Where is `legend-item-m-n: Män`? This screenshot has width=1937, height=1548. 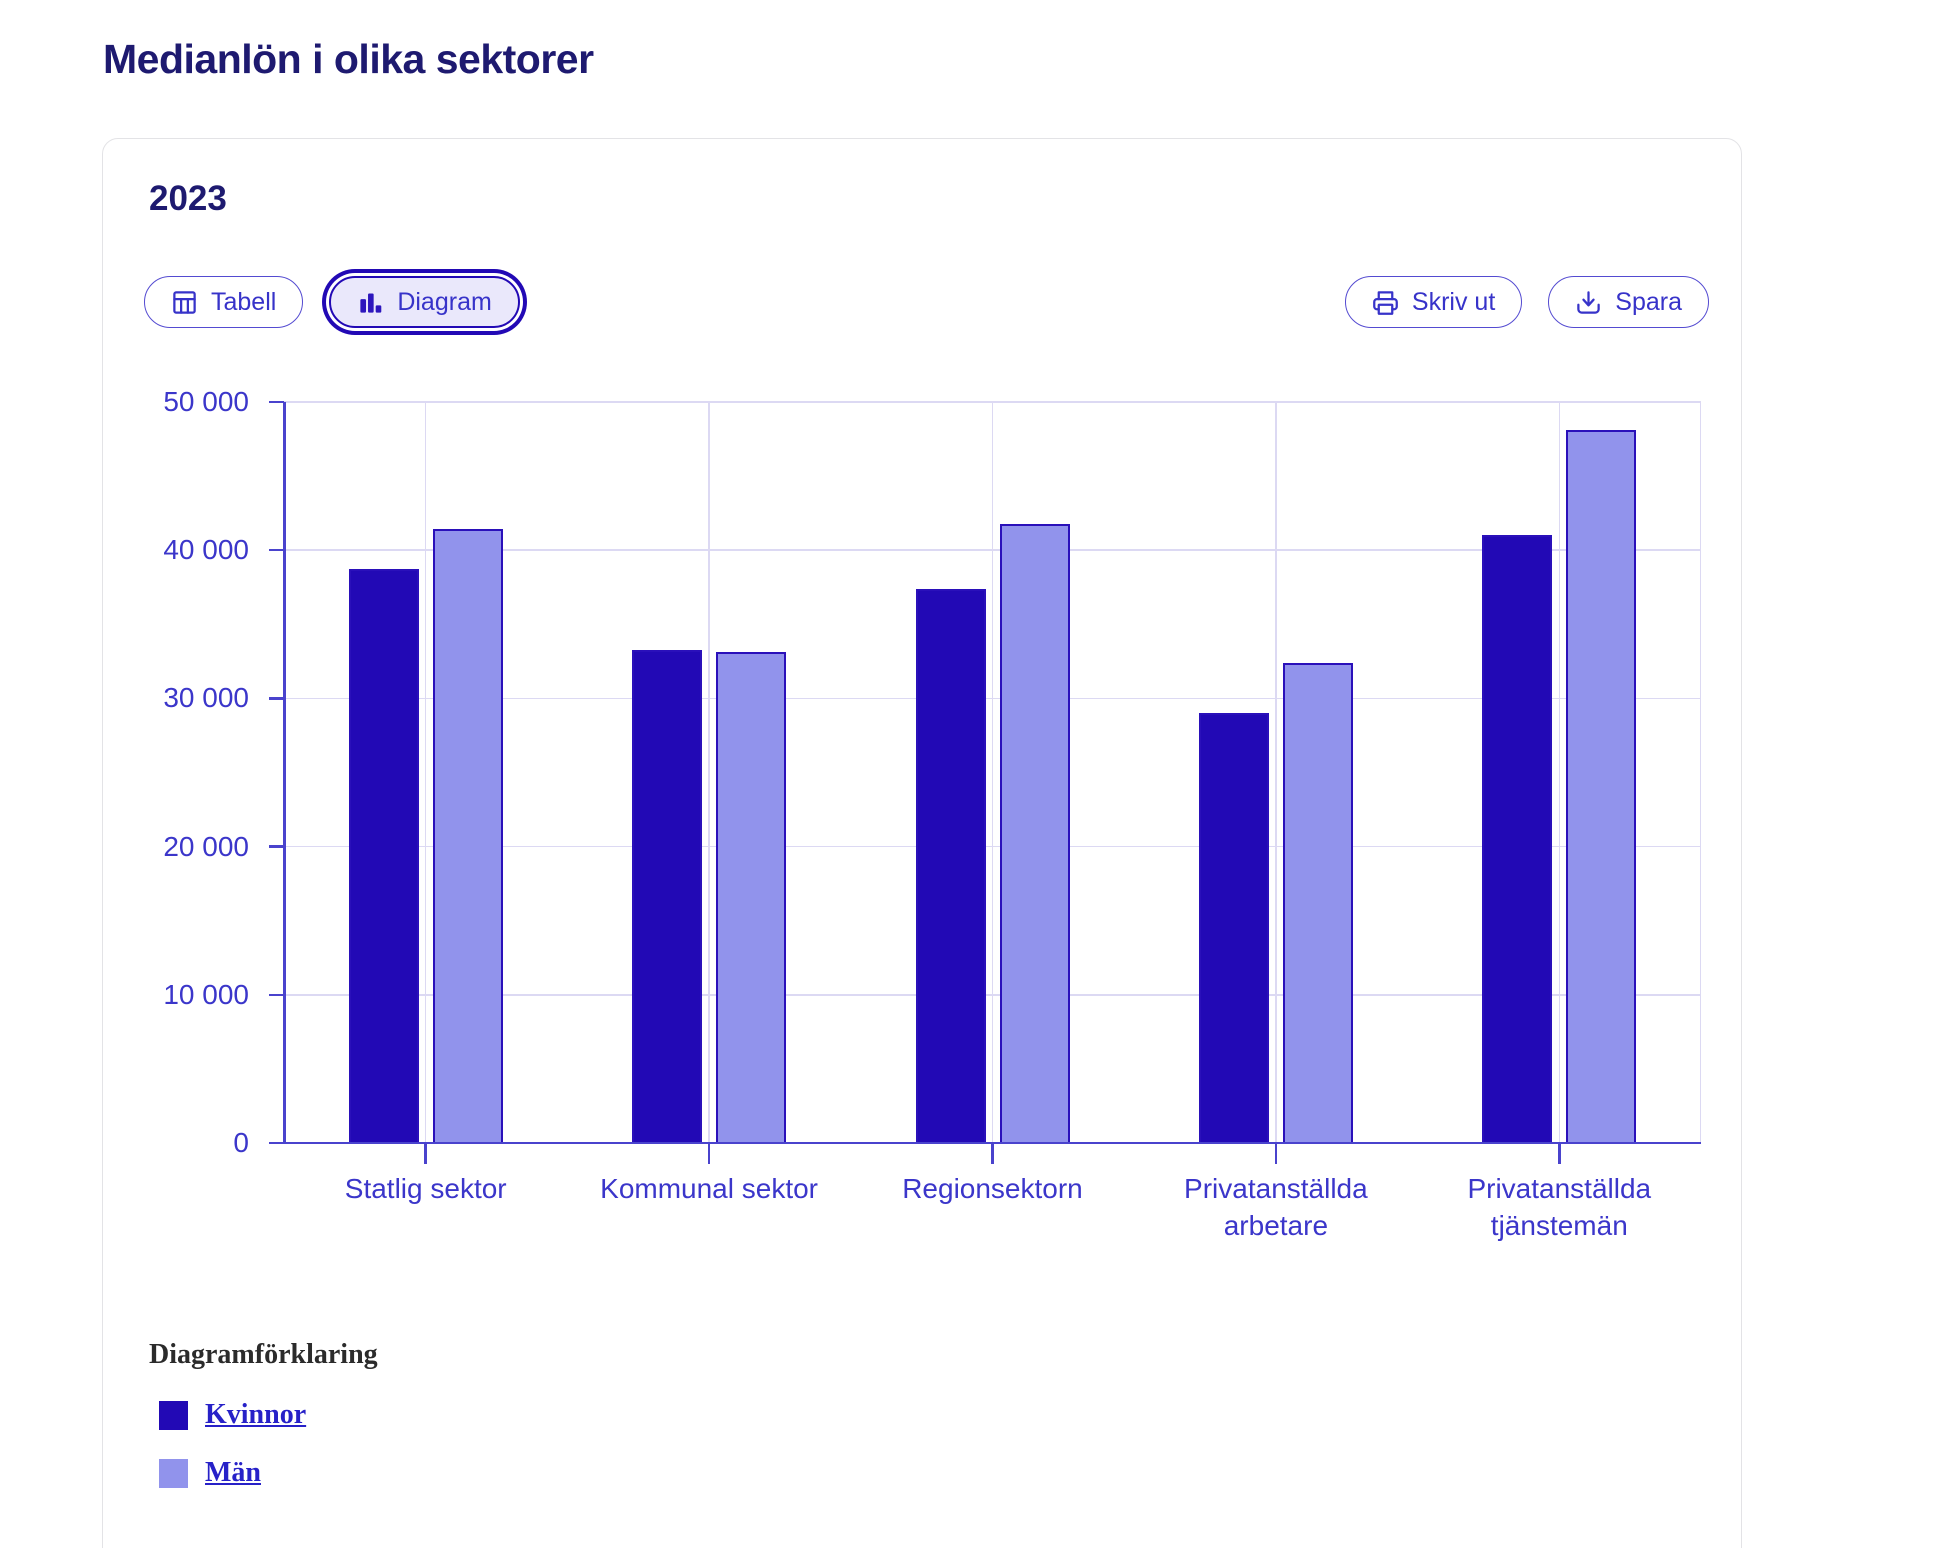 legend-item-m-n: Män is located at coordinates (268, 1473).